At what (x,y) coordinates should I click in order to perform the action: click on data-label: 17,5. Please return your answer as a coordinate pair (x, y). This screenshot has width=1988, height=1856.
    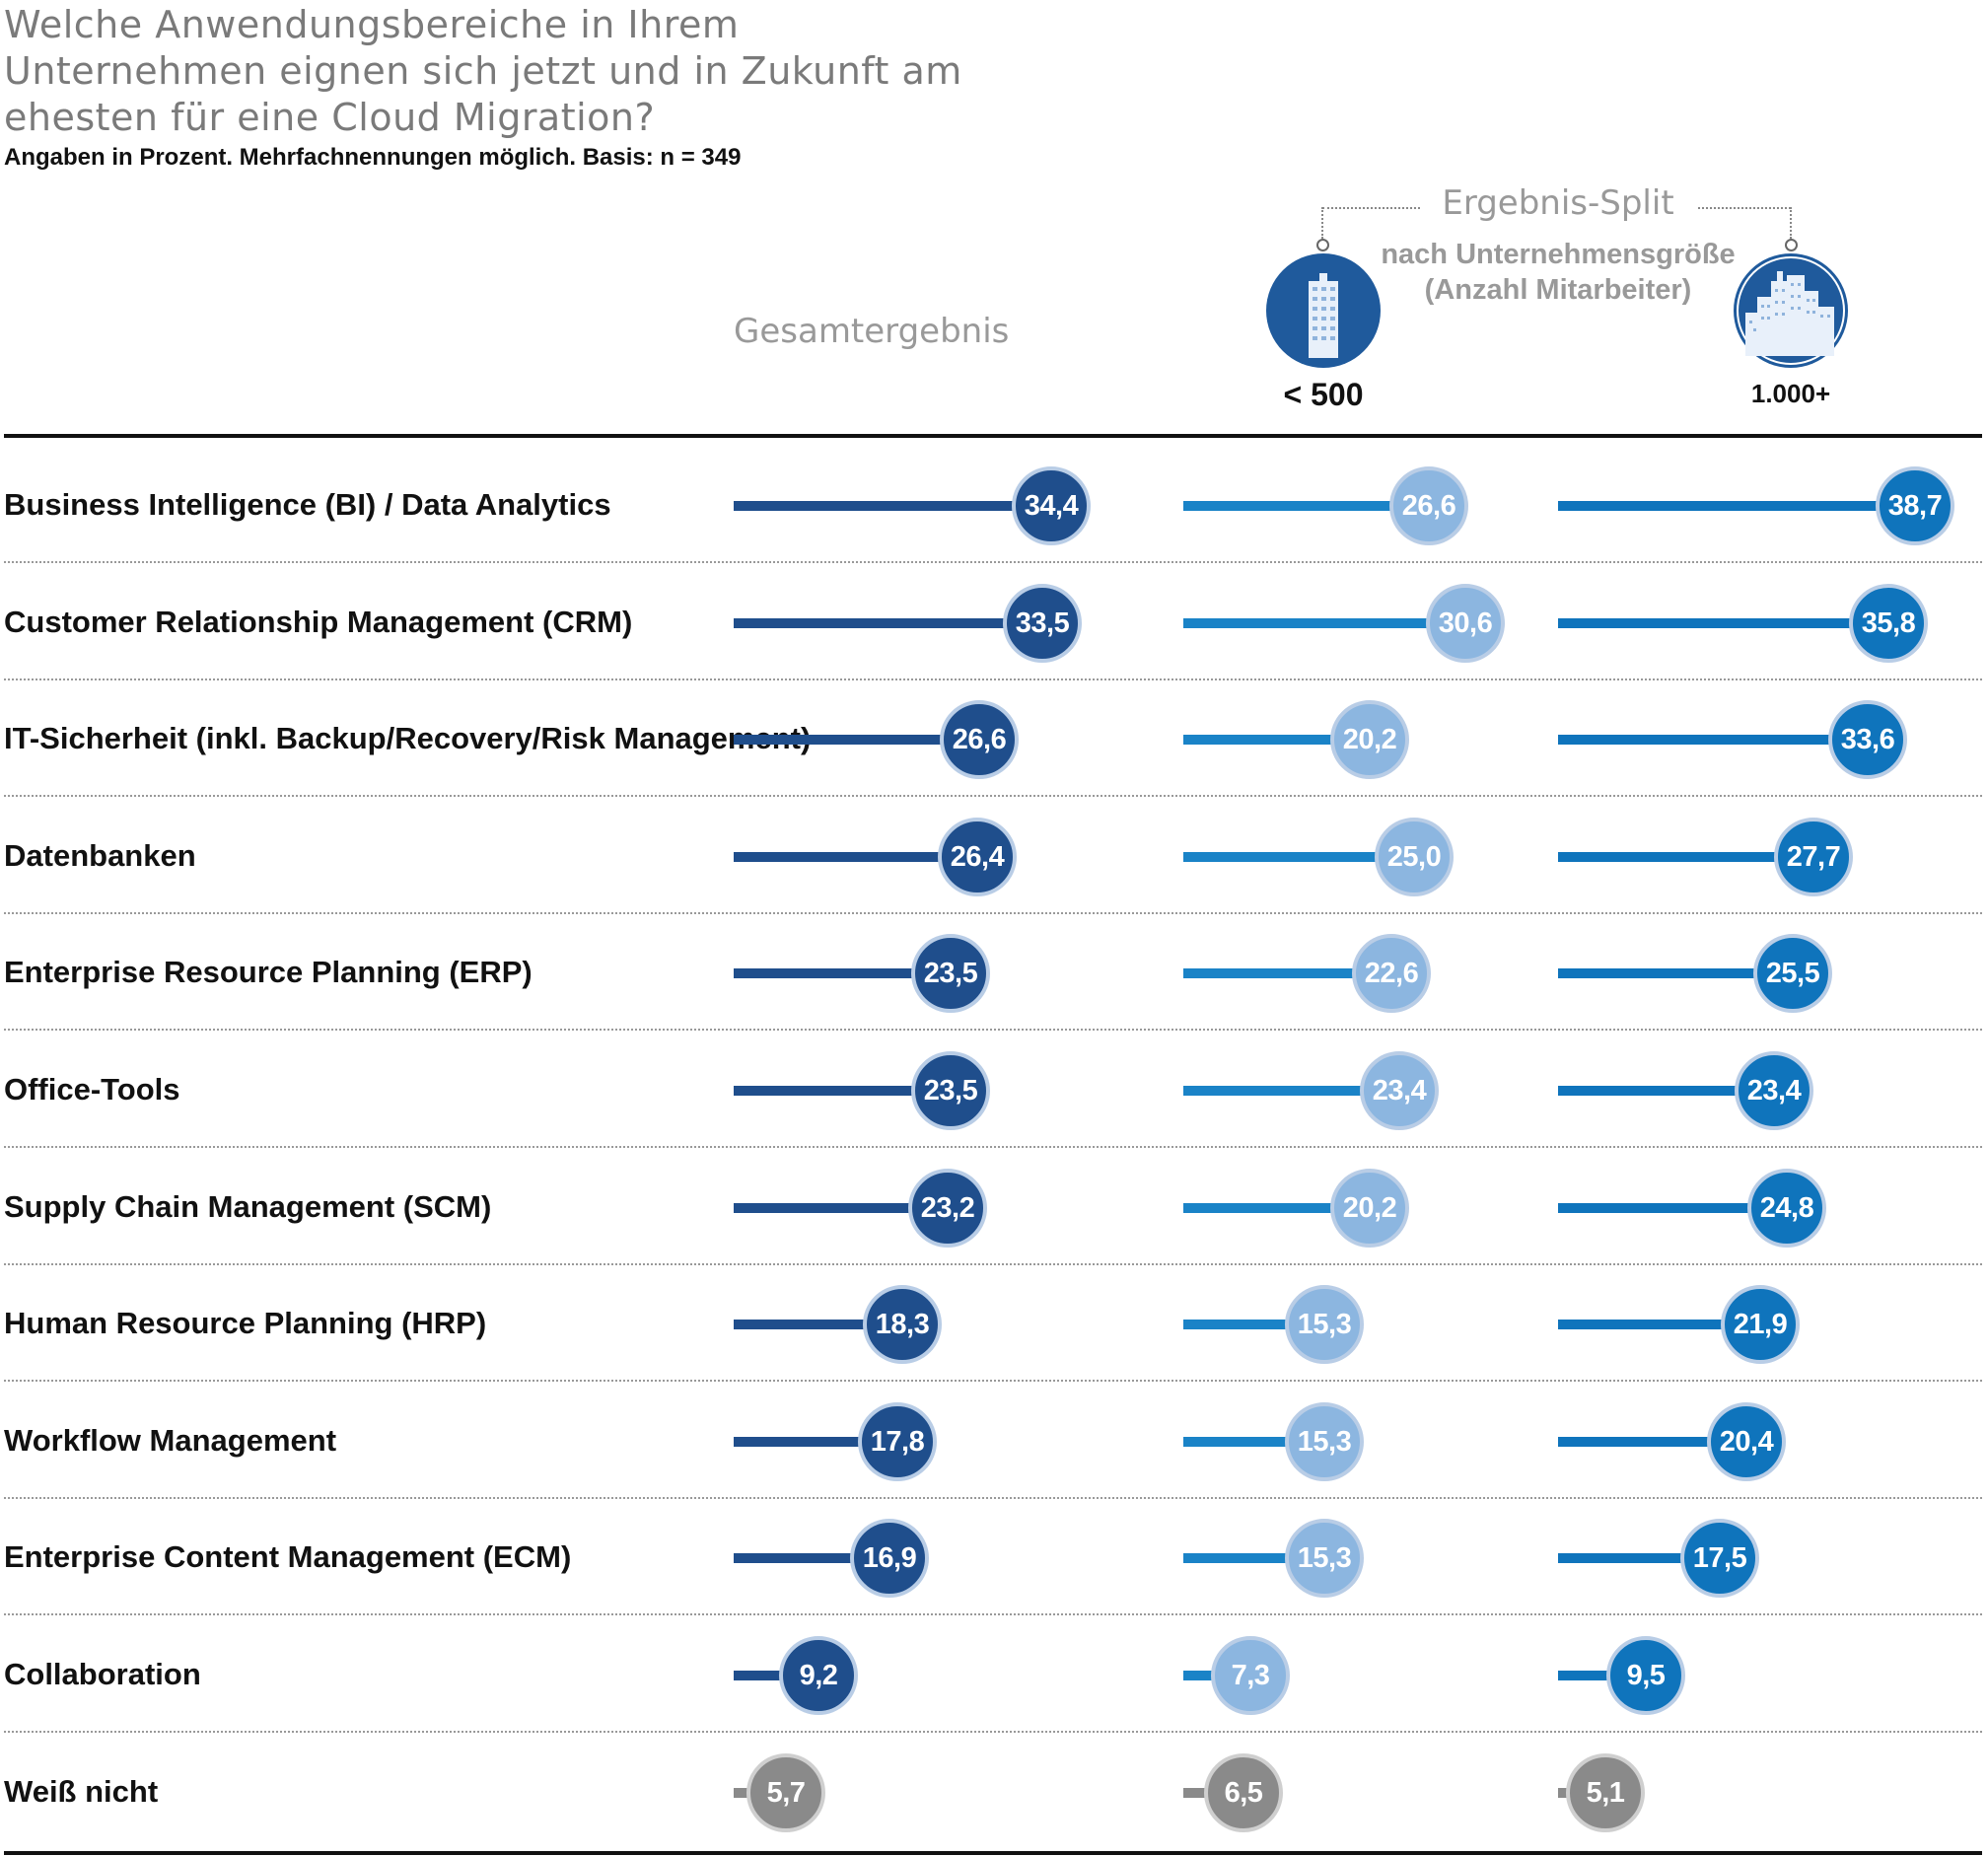
    Looking at the image, I should click on (1719, 1559).